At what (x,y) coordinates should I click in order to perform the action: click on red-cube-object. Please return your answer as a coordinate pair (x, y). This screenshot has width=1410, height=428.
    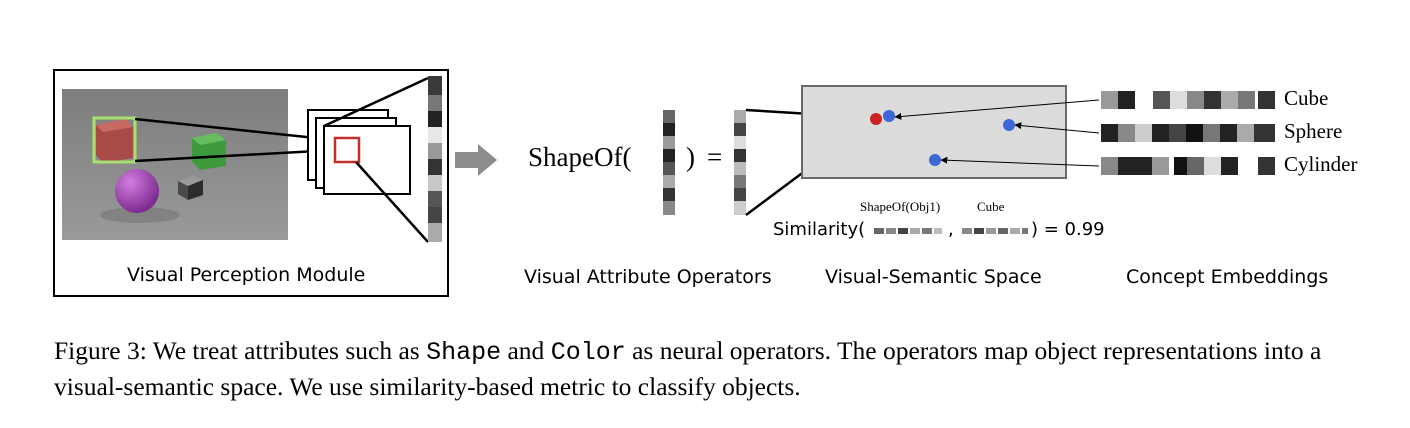
    Looking at the image, I should click on (114, 140).